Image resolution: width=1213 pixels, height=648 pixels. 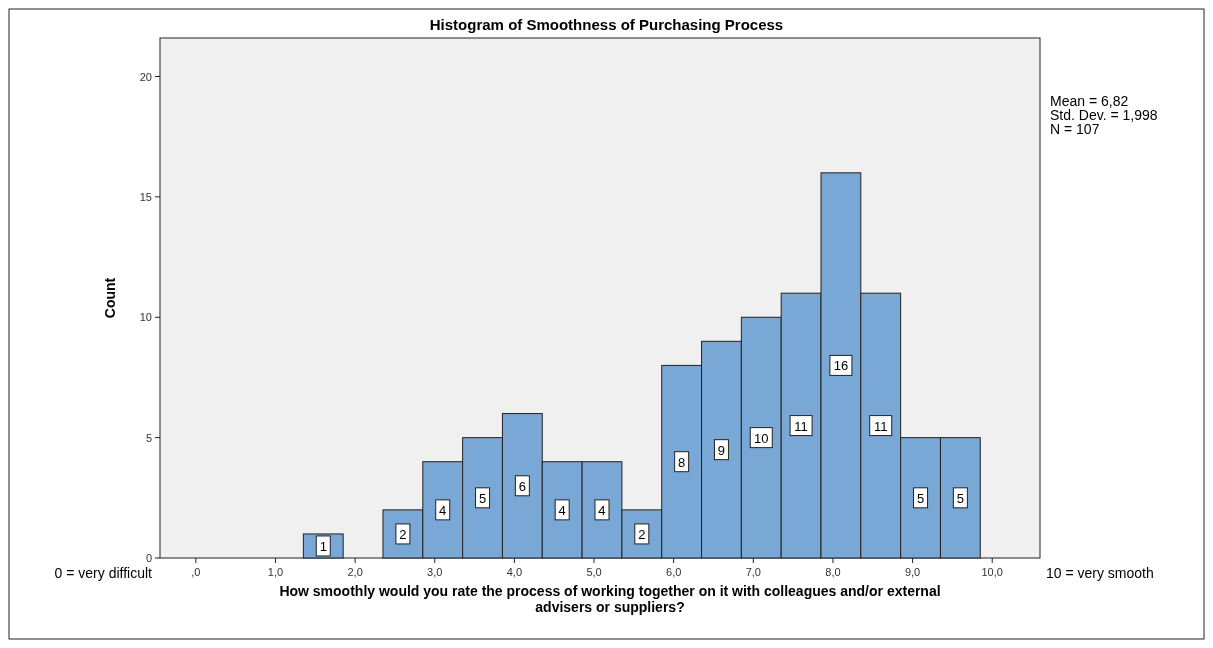 What do you see at coordinates (145, 317) in the screenshot?
I see `y-tick-label: 10` at bounding box center [145, 317].